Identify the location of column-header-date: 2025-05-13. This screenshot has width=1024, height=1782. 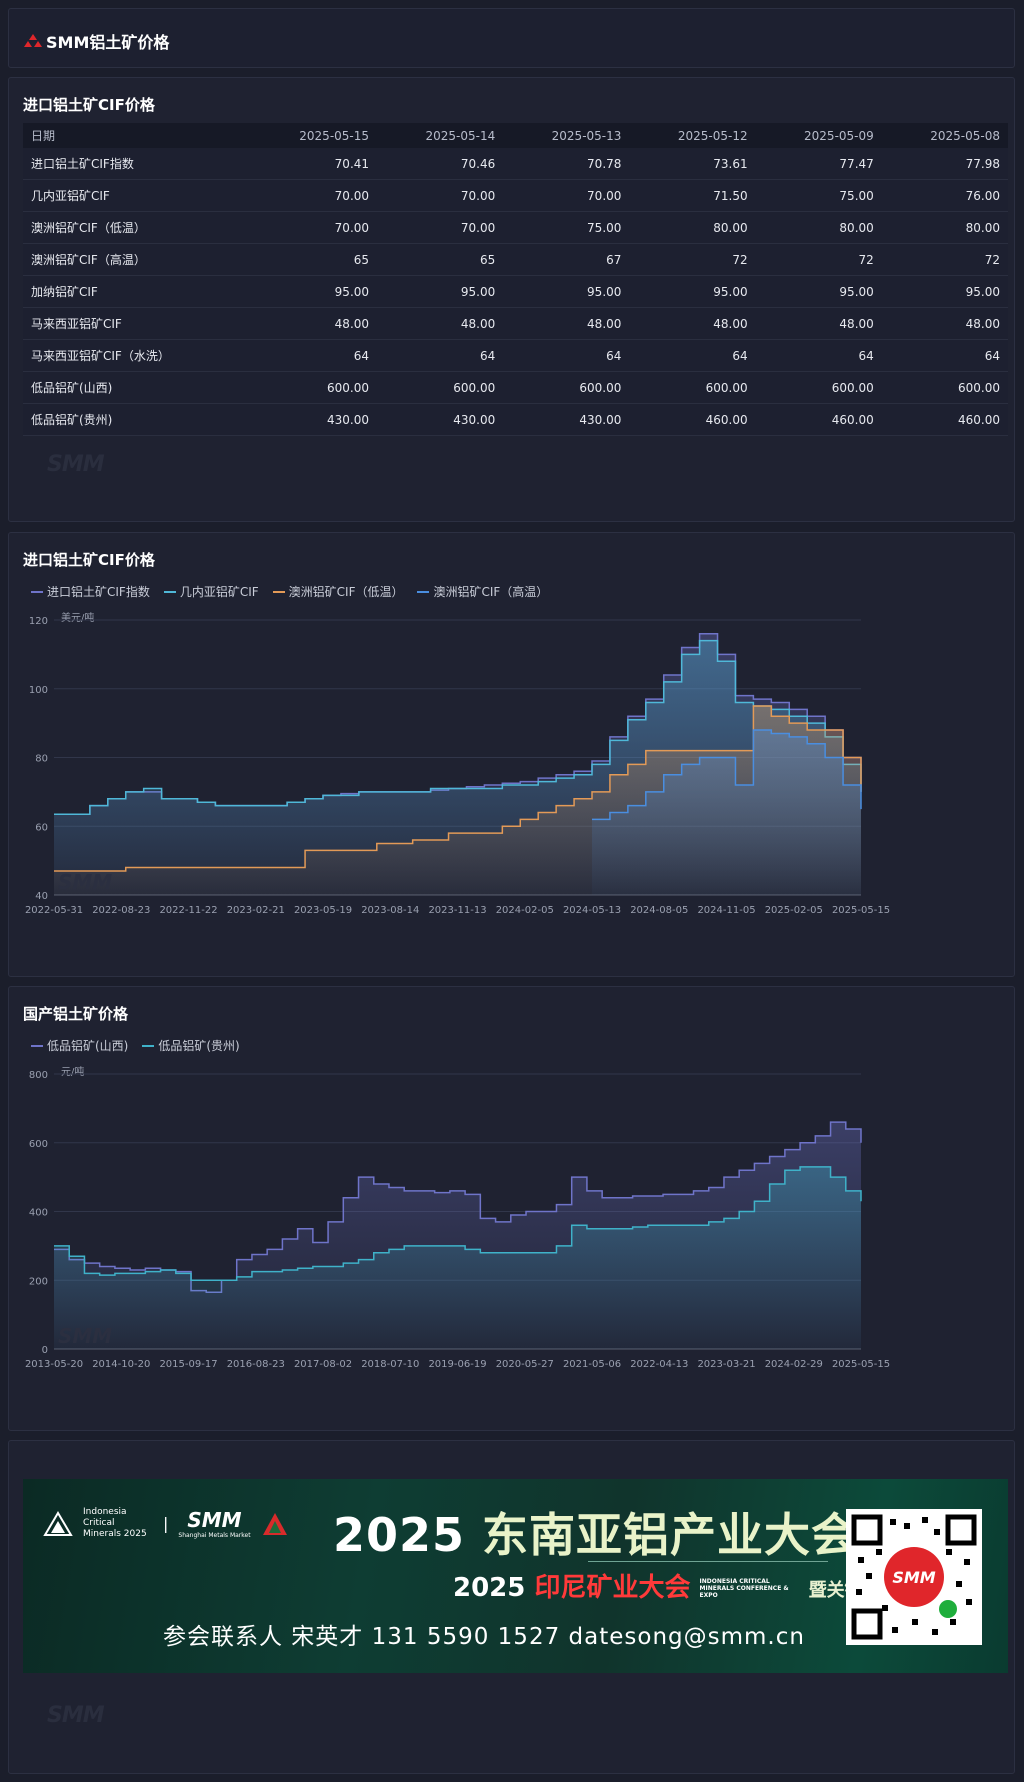
(566, 135).